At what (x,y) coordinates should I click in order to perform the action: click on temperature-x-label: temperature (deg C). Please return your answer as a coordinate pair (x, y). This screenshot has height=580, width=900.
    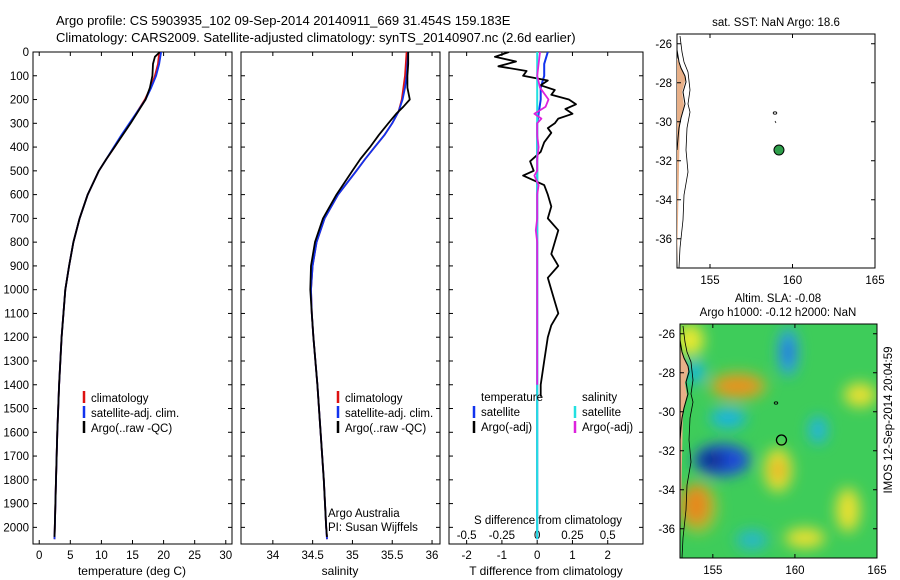
    Looking at the image, I should click on (132, 571).